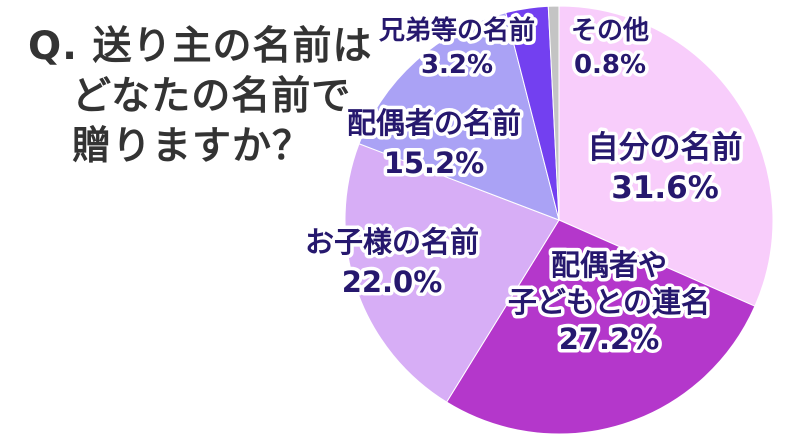  What do you see at coordinates (610, 65) in the screenshot?
I see `slice-value-5: 0.8%` at bounding box center [610, 65].